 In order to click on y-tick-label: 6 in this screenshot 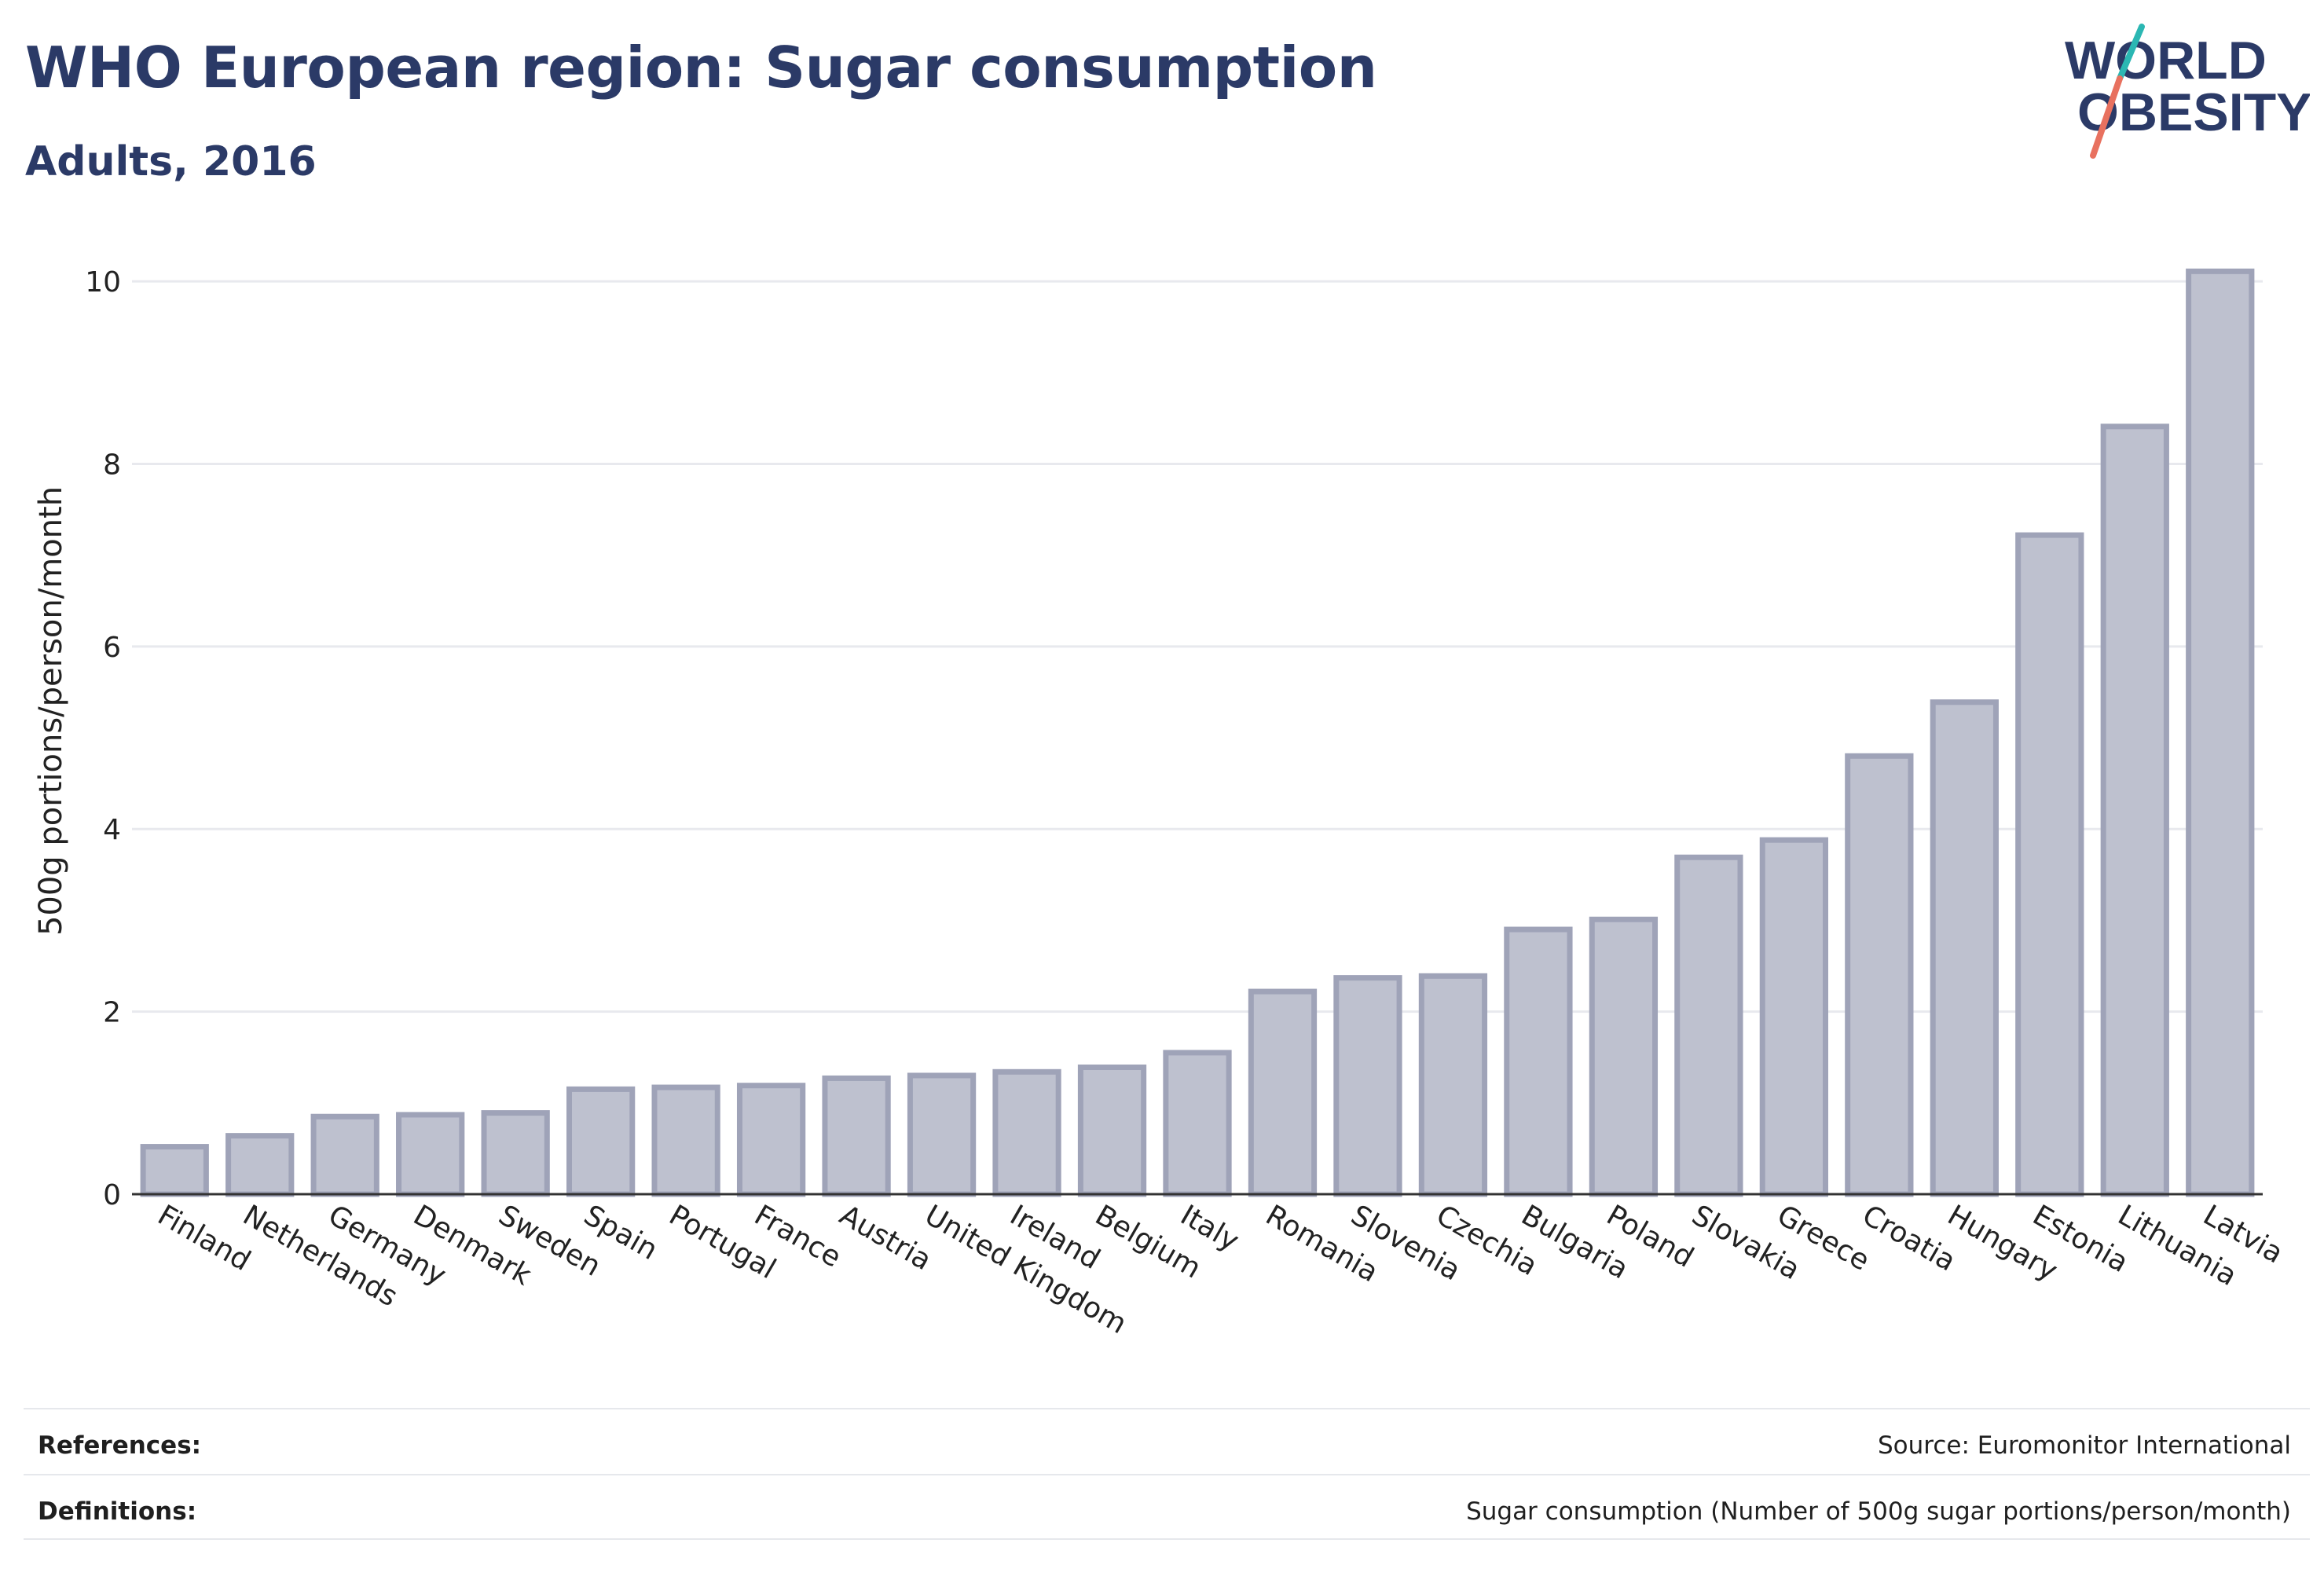, I will do `click(112, 648)`.